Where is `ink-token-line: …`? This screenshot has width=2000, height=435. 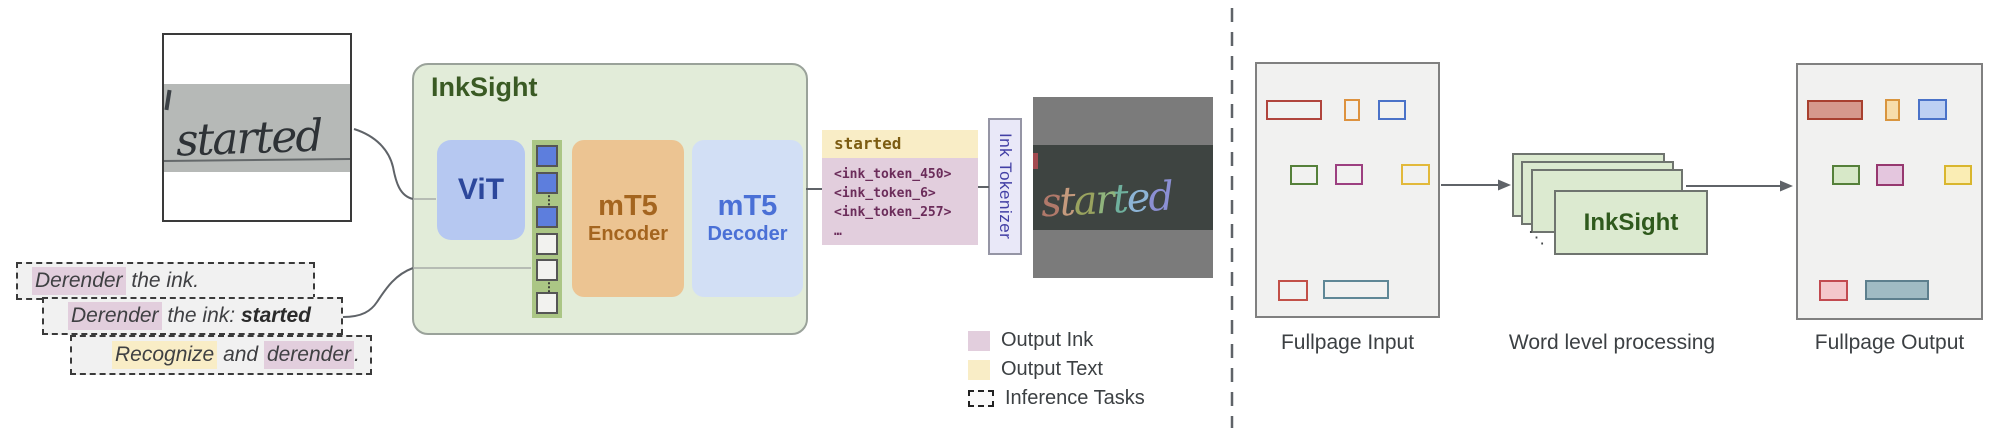 ink-token-line: … is located at coordinates (838, 231).